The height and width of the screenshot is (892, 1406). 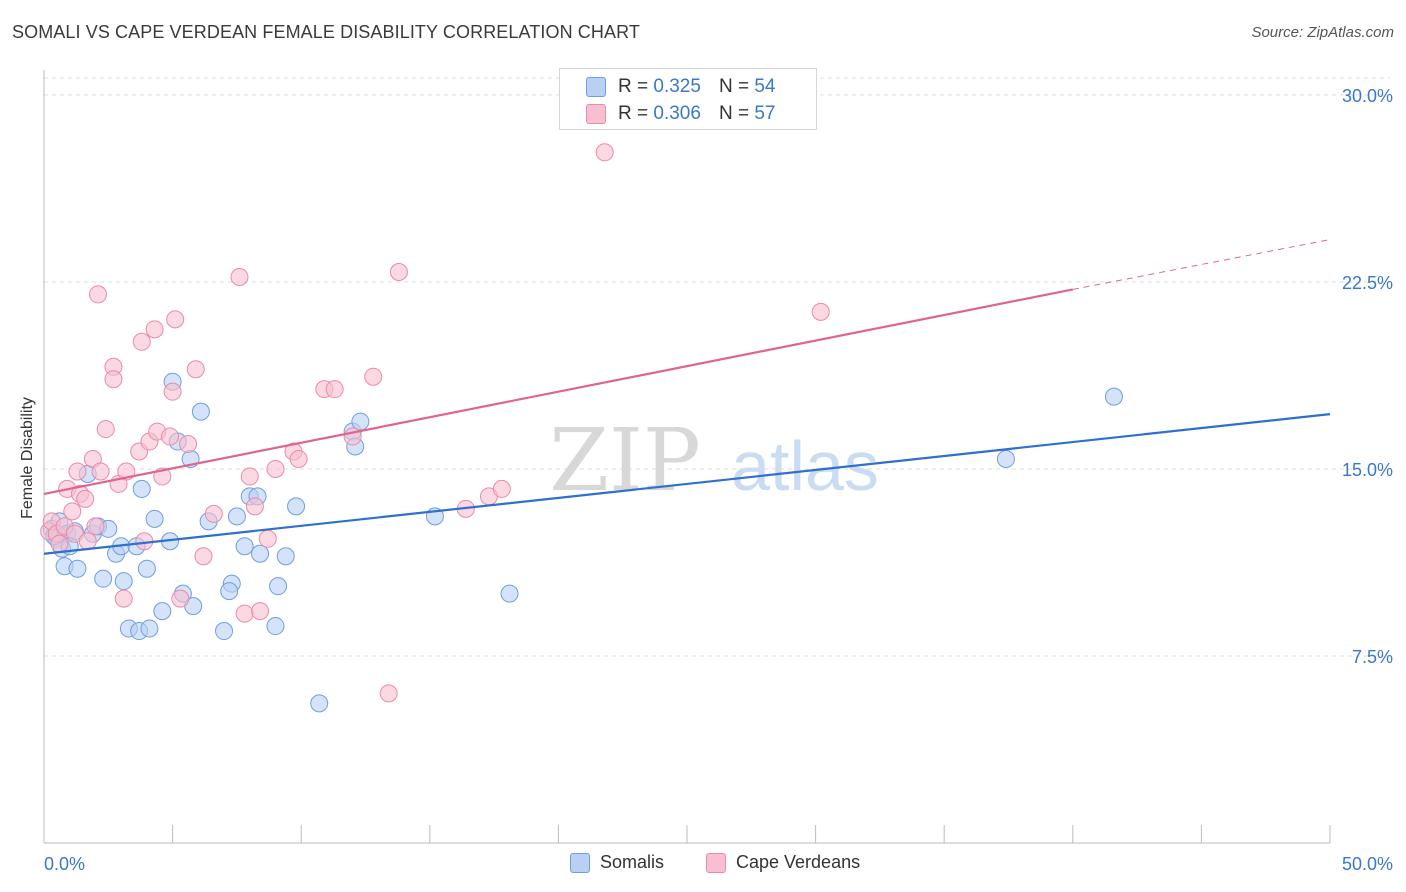 I want to click on somali-trend-line, so click(x=687, y=484).